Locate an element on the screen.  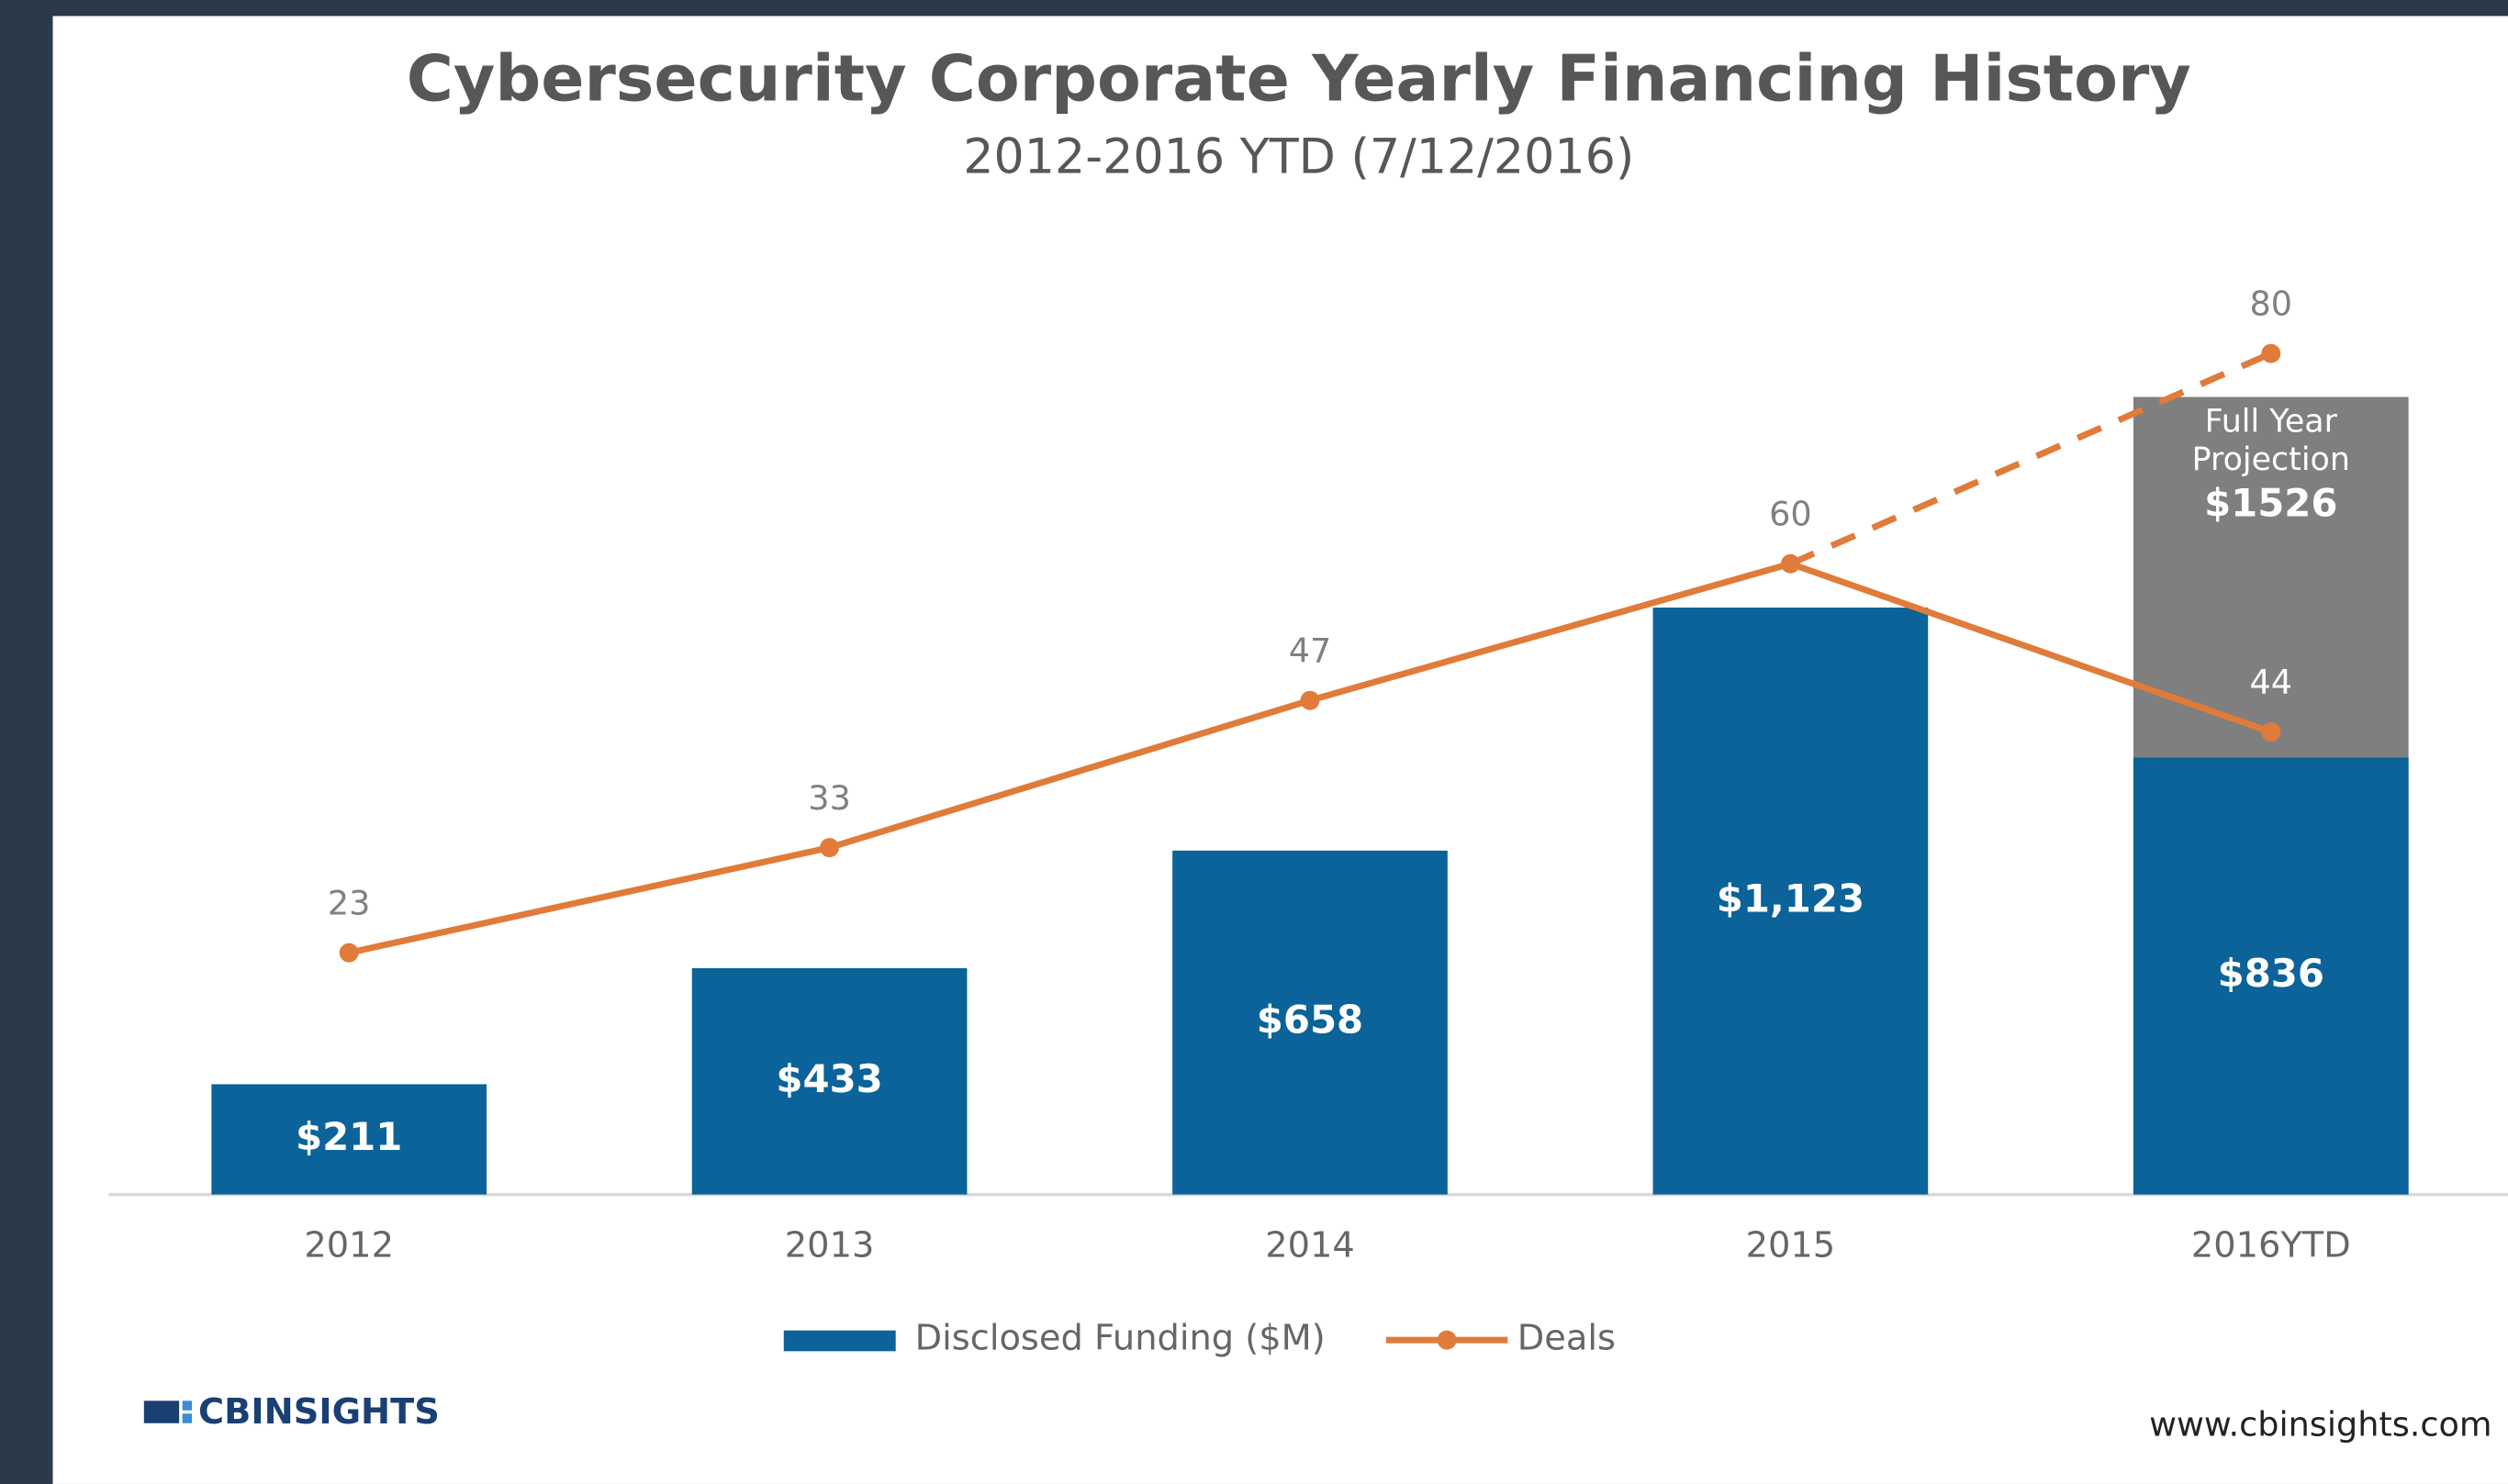
bar-value-label: $433 is located at coordinates (829, 1078).